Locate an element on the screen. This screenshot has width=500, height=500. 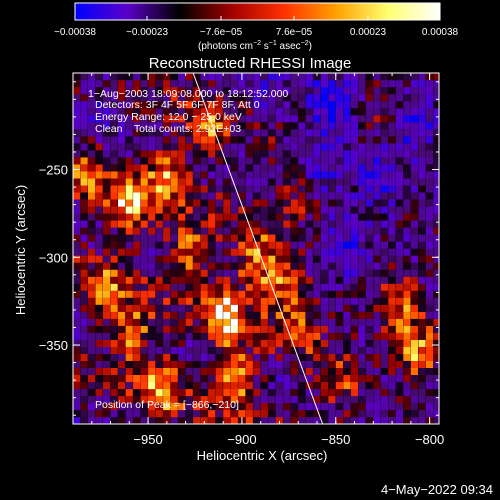
colorbar is located at coordinates (257, 11).